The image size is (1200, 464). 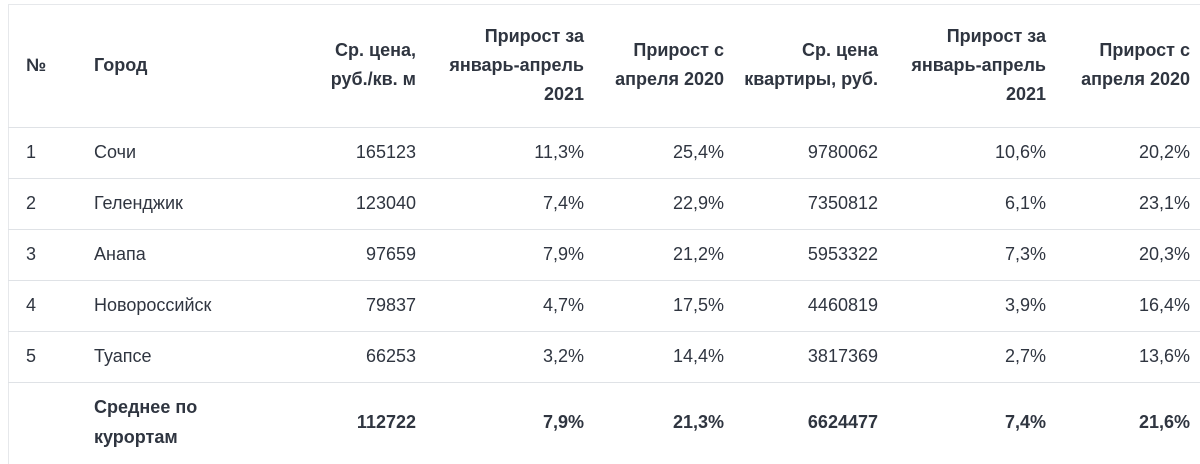 What do you see at coordinates (510, 357) in the screenshot?
I see `cell-growth-jan-apr-2021-sqm: 3,2%` at bounding box center [510, 357].